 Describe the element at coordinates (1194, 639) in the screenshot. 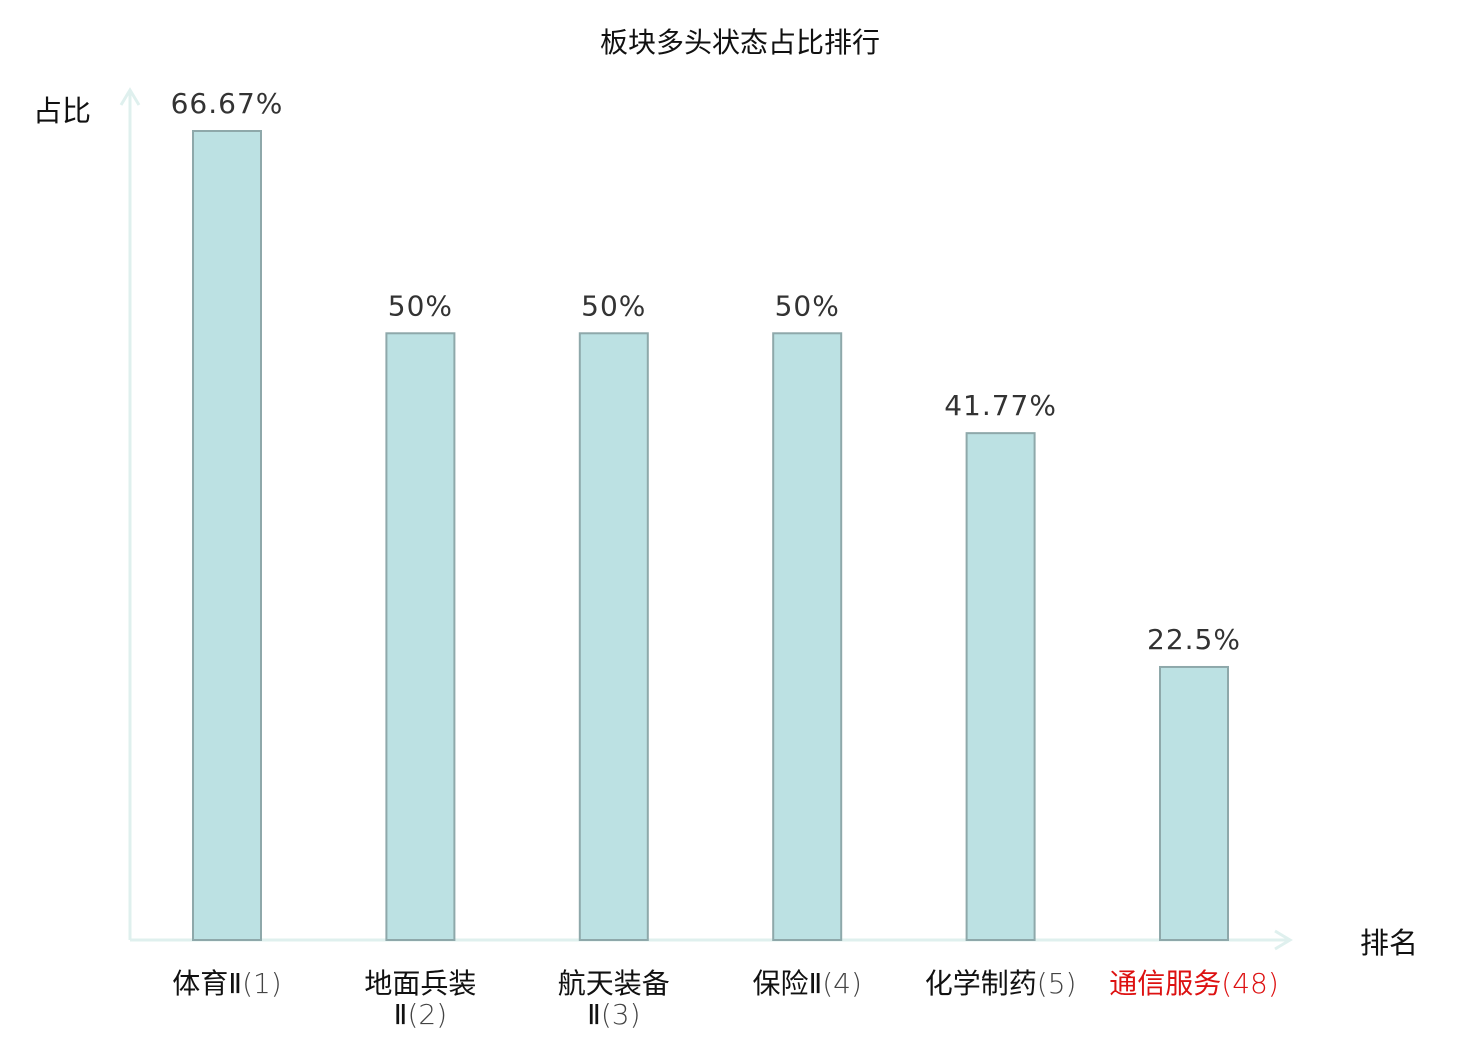

I see `bar-value-label: 22.5%` at that location.